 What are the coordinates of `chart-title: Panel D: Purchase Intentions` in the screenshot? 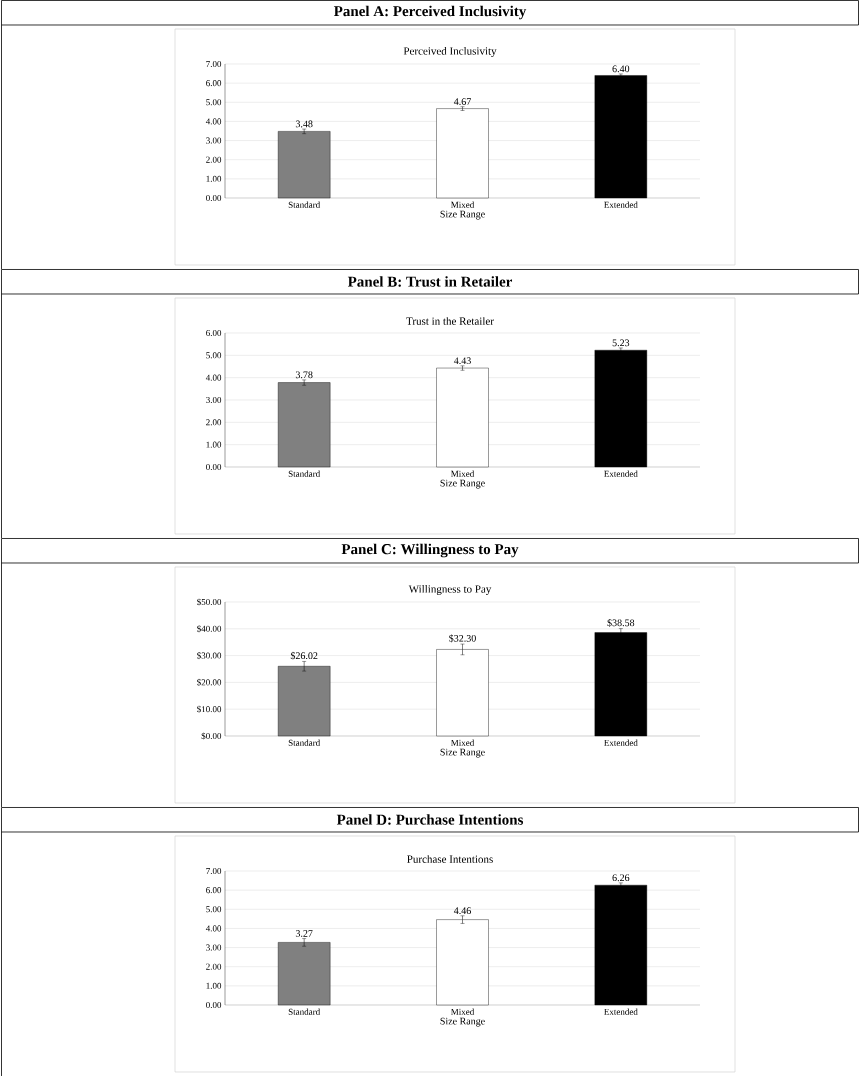 It's located at (430, 819).